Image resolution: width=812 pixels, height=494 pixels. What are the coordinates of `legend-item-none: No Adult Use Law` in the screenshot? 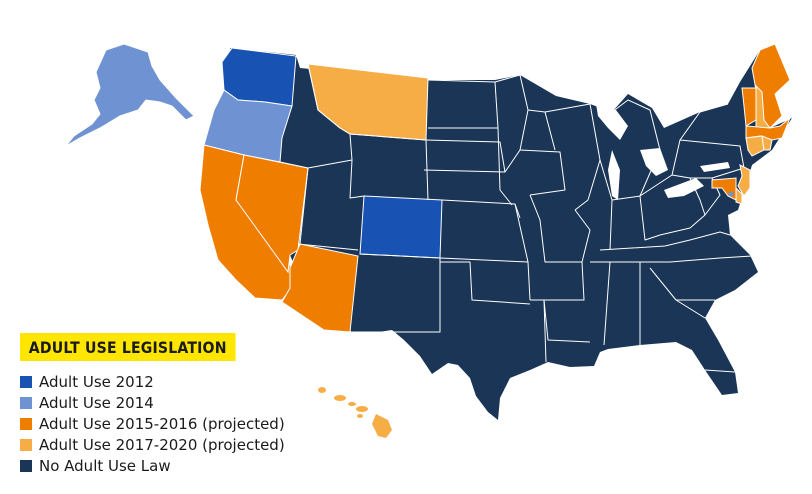 It's located at (152, 465).